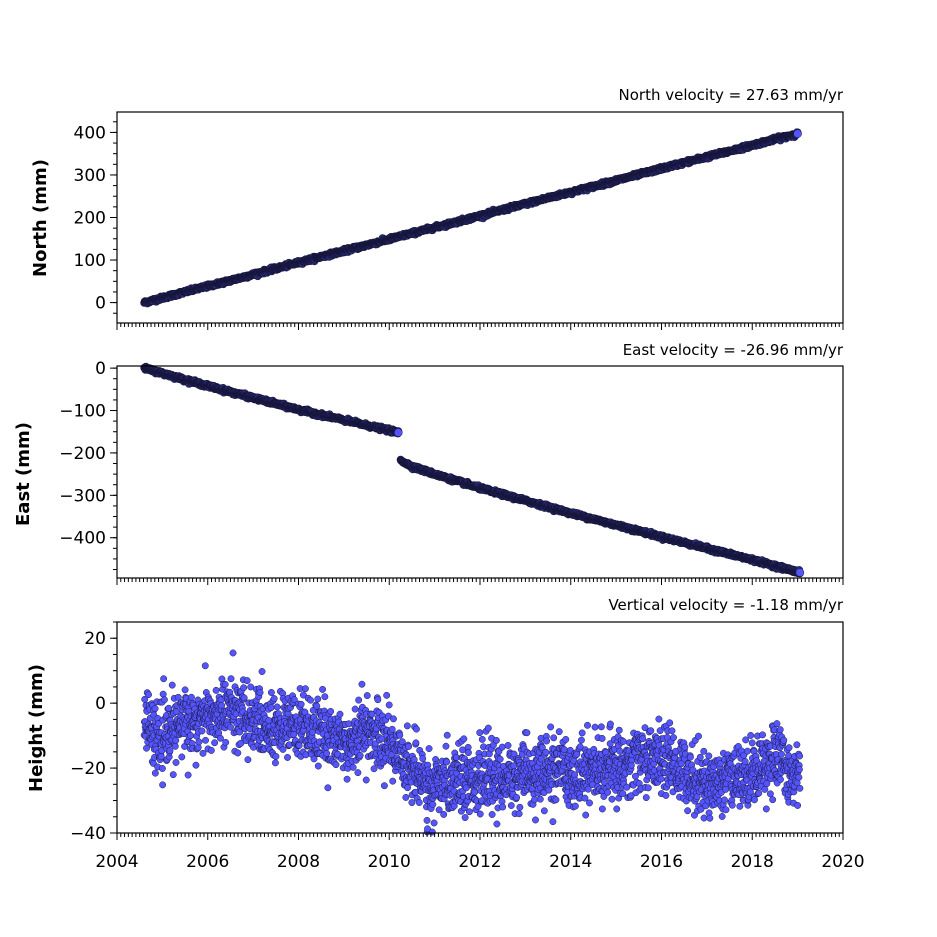  I want to click on north-data-points, so click(471, 218).